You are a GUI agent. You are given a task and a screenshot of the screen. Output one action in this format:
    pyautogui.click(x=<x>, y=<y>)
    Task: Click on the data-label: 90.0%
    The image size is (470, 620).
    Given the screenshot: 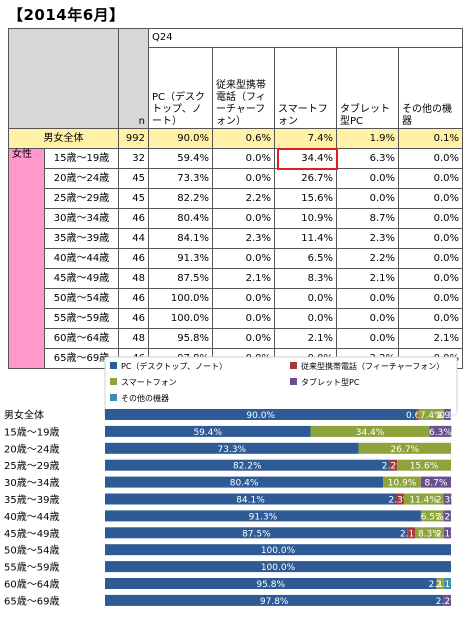 What is the action you would take?
    pyautogui.click(x=260, y=416)
    